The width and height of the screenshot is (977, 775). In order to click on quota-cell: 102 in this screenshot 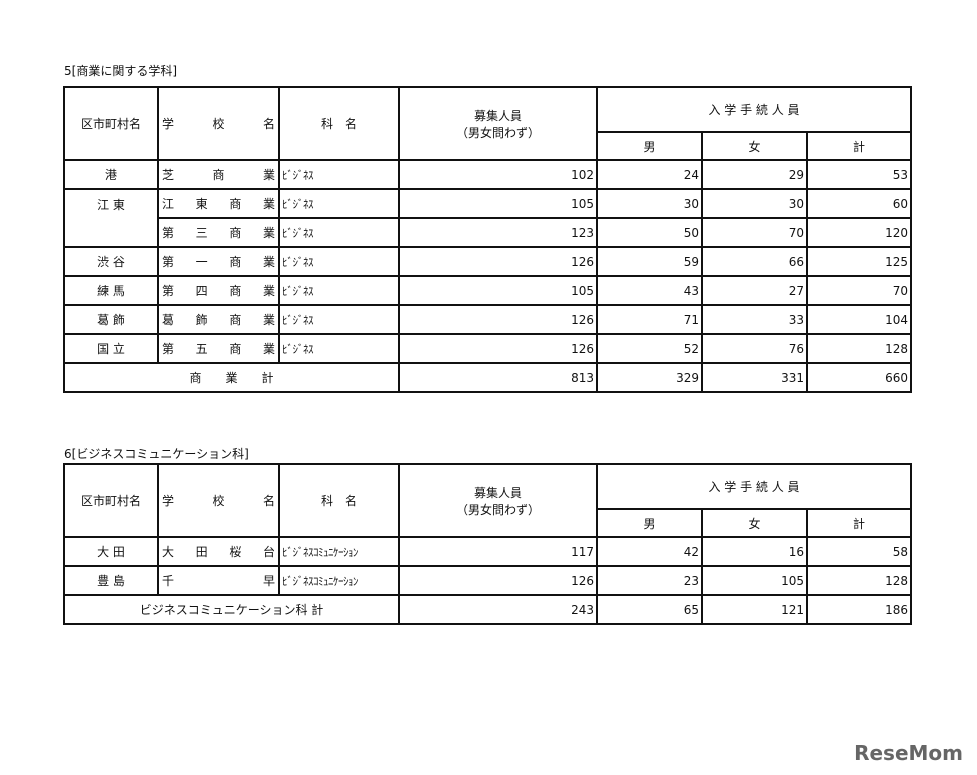, I will do `click(498, 174)`.